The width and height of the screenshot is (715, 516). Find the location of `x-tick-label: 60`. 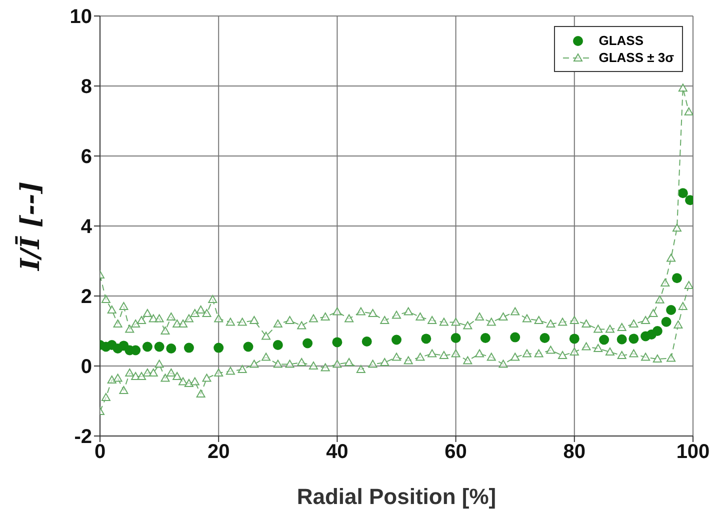

x-tick-label: 60 is located at coordinates (455, 452).